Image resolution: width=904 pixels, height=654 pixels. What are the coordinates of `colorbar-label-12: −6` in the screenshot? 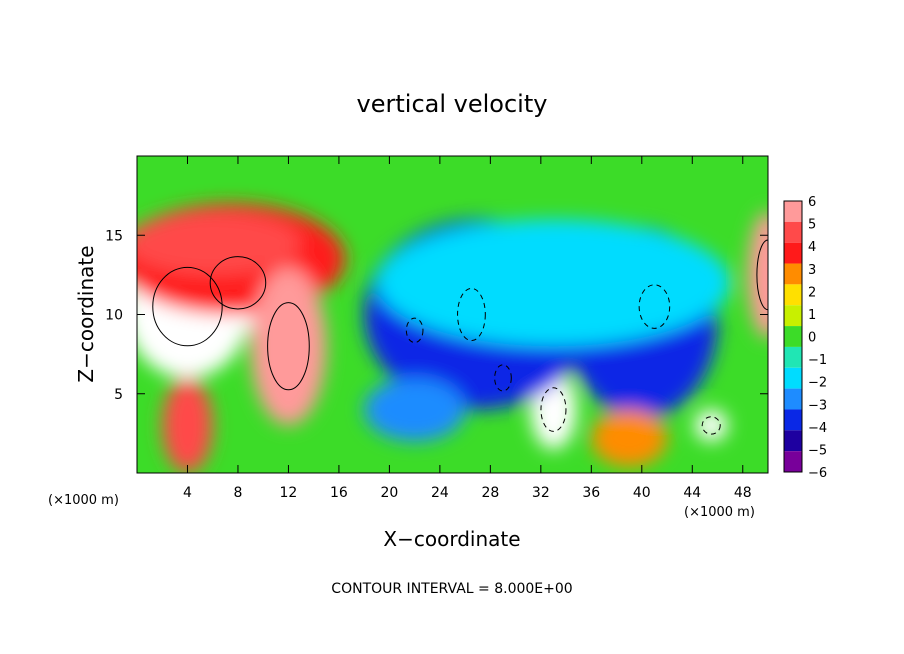 It's located at (817, 473).